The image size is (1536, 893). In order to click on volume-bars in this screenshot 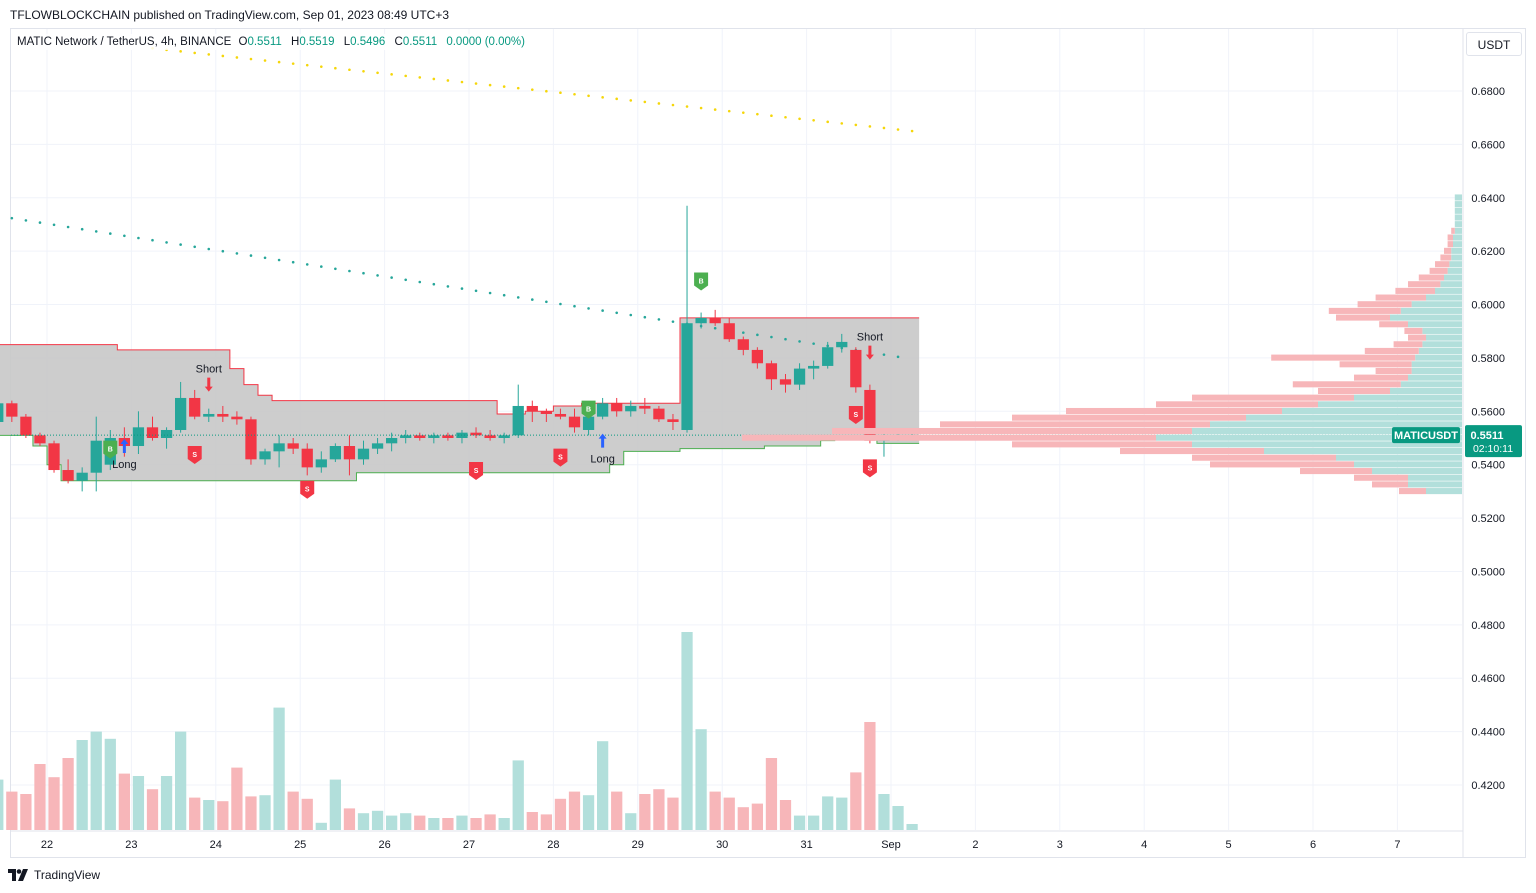, I will do `click(459, 731)`.